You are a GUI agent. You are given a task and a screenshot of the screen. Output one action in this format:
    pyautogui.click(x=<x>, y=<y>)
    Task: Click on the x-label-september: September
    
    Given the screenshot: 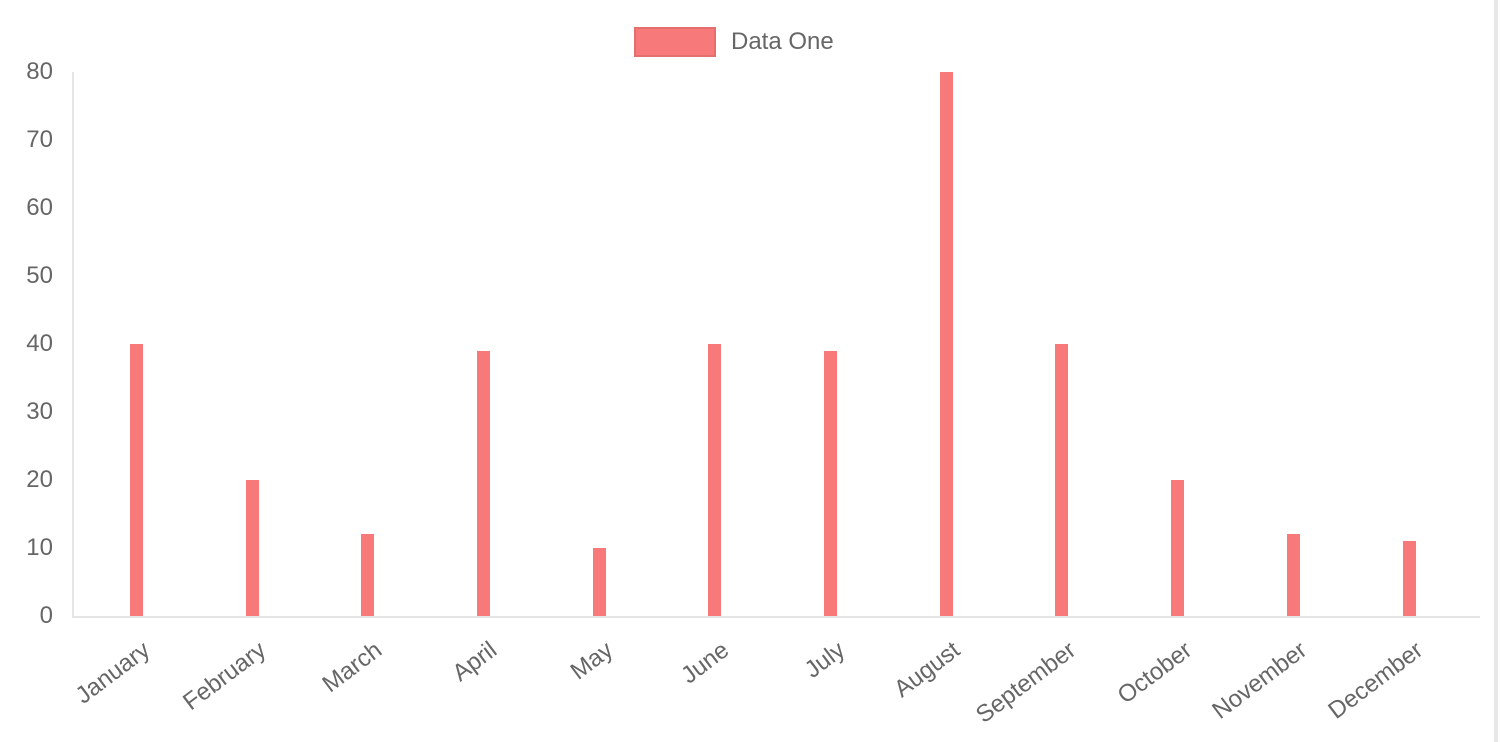 What is the action you would take?
    pyautogui.click(x=1025, y=682)
    